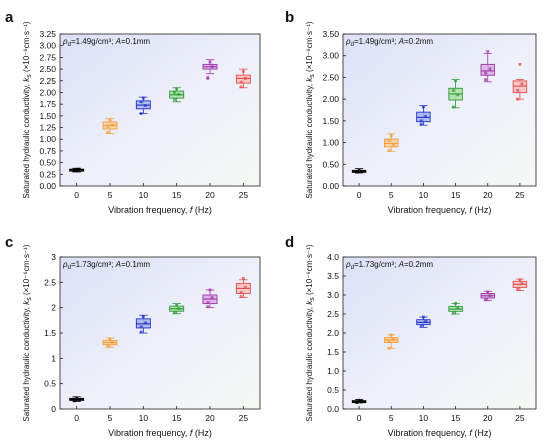 The width and height of the screenshot is (550, 443). Describe the element at coordinates (110, 418) in the screenshot. I see `x-tick-label: 5` at that location.